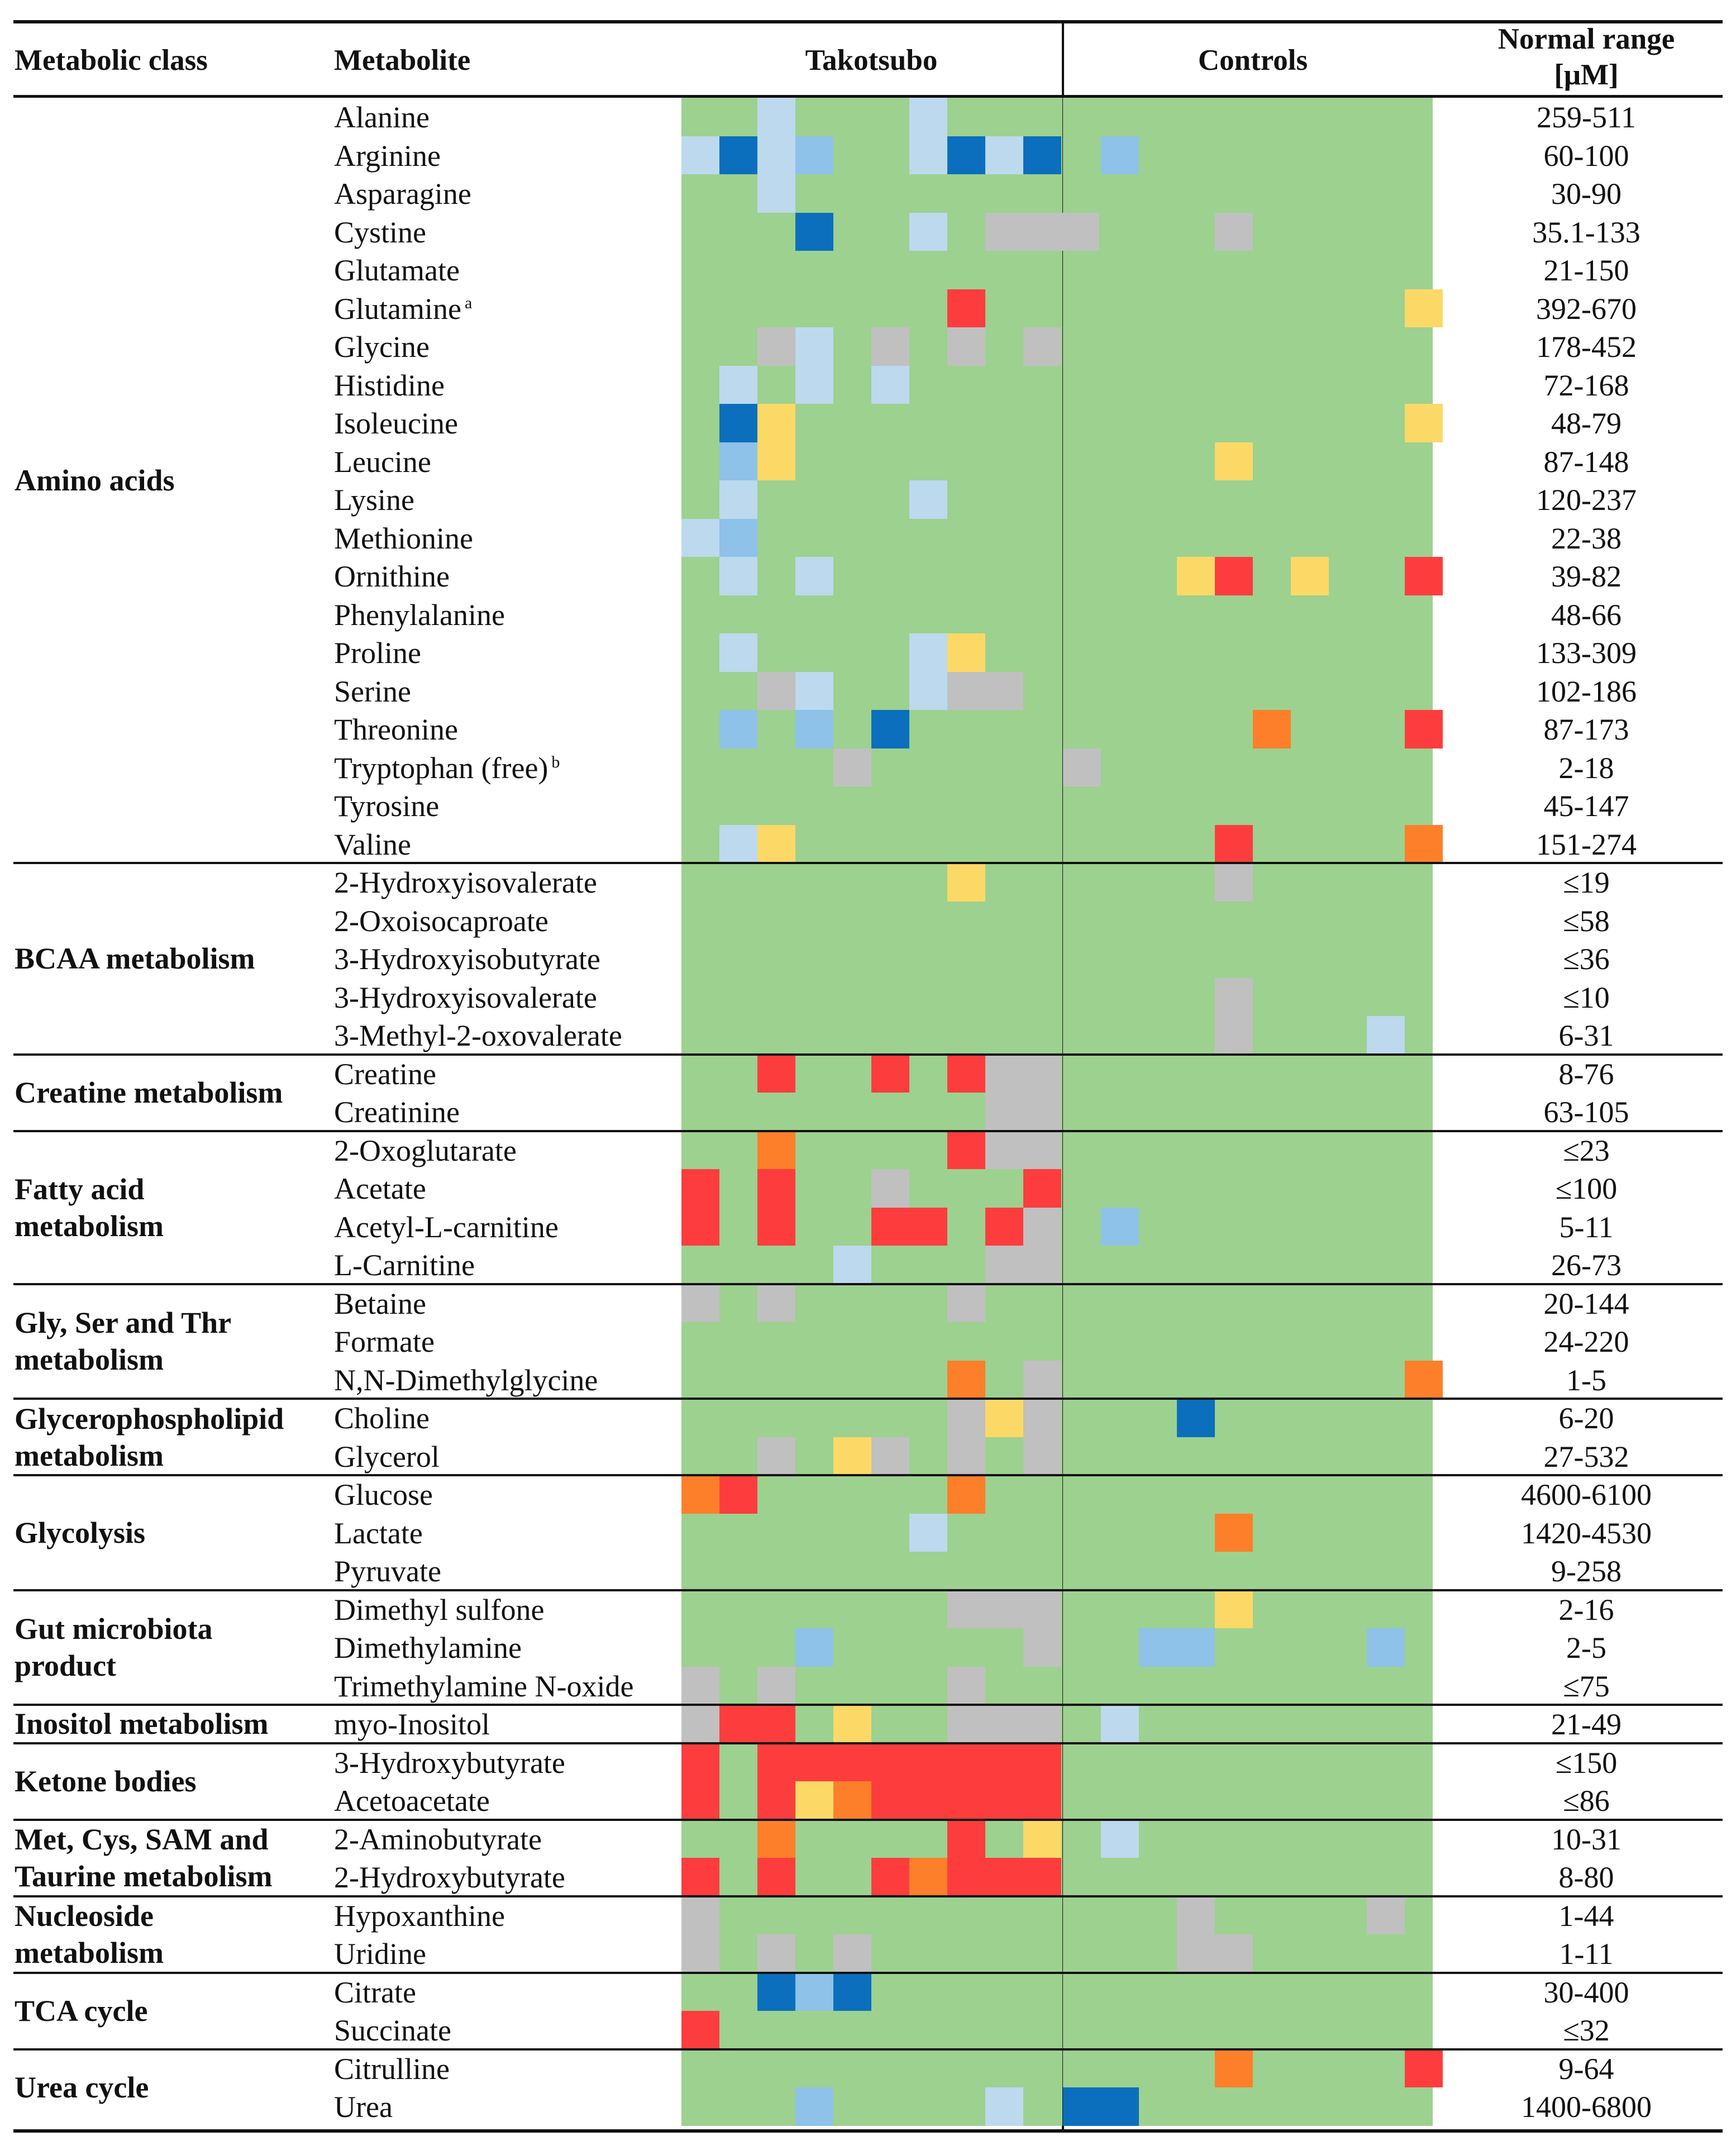  I want to click on bottom-rule, so click(868, 2131).